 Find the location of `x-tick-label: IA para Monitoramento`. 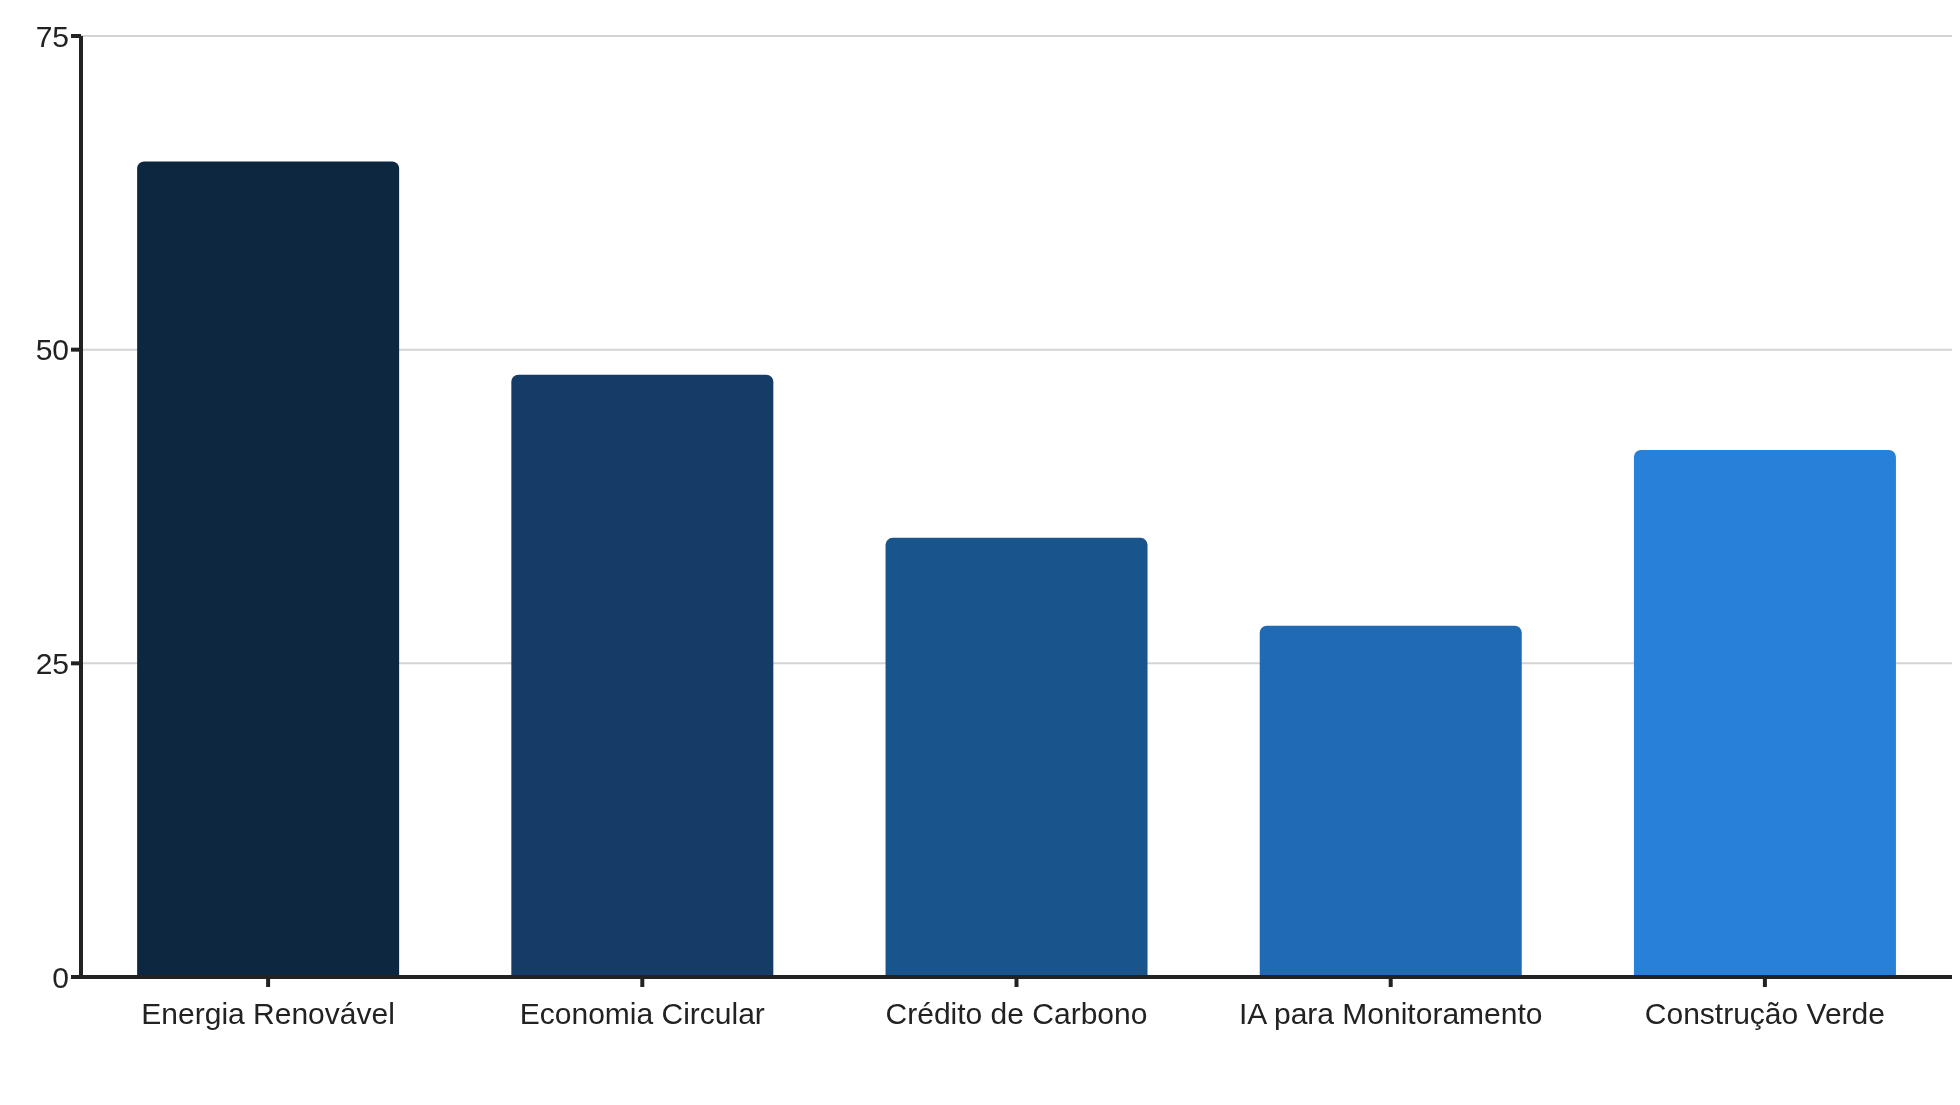

x-tick-label: IA para Monitoramento is located at coordinates (1390, 1013).